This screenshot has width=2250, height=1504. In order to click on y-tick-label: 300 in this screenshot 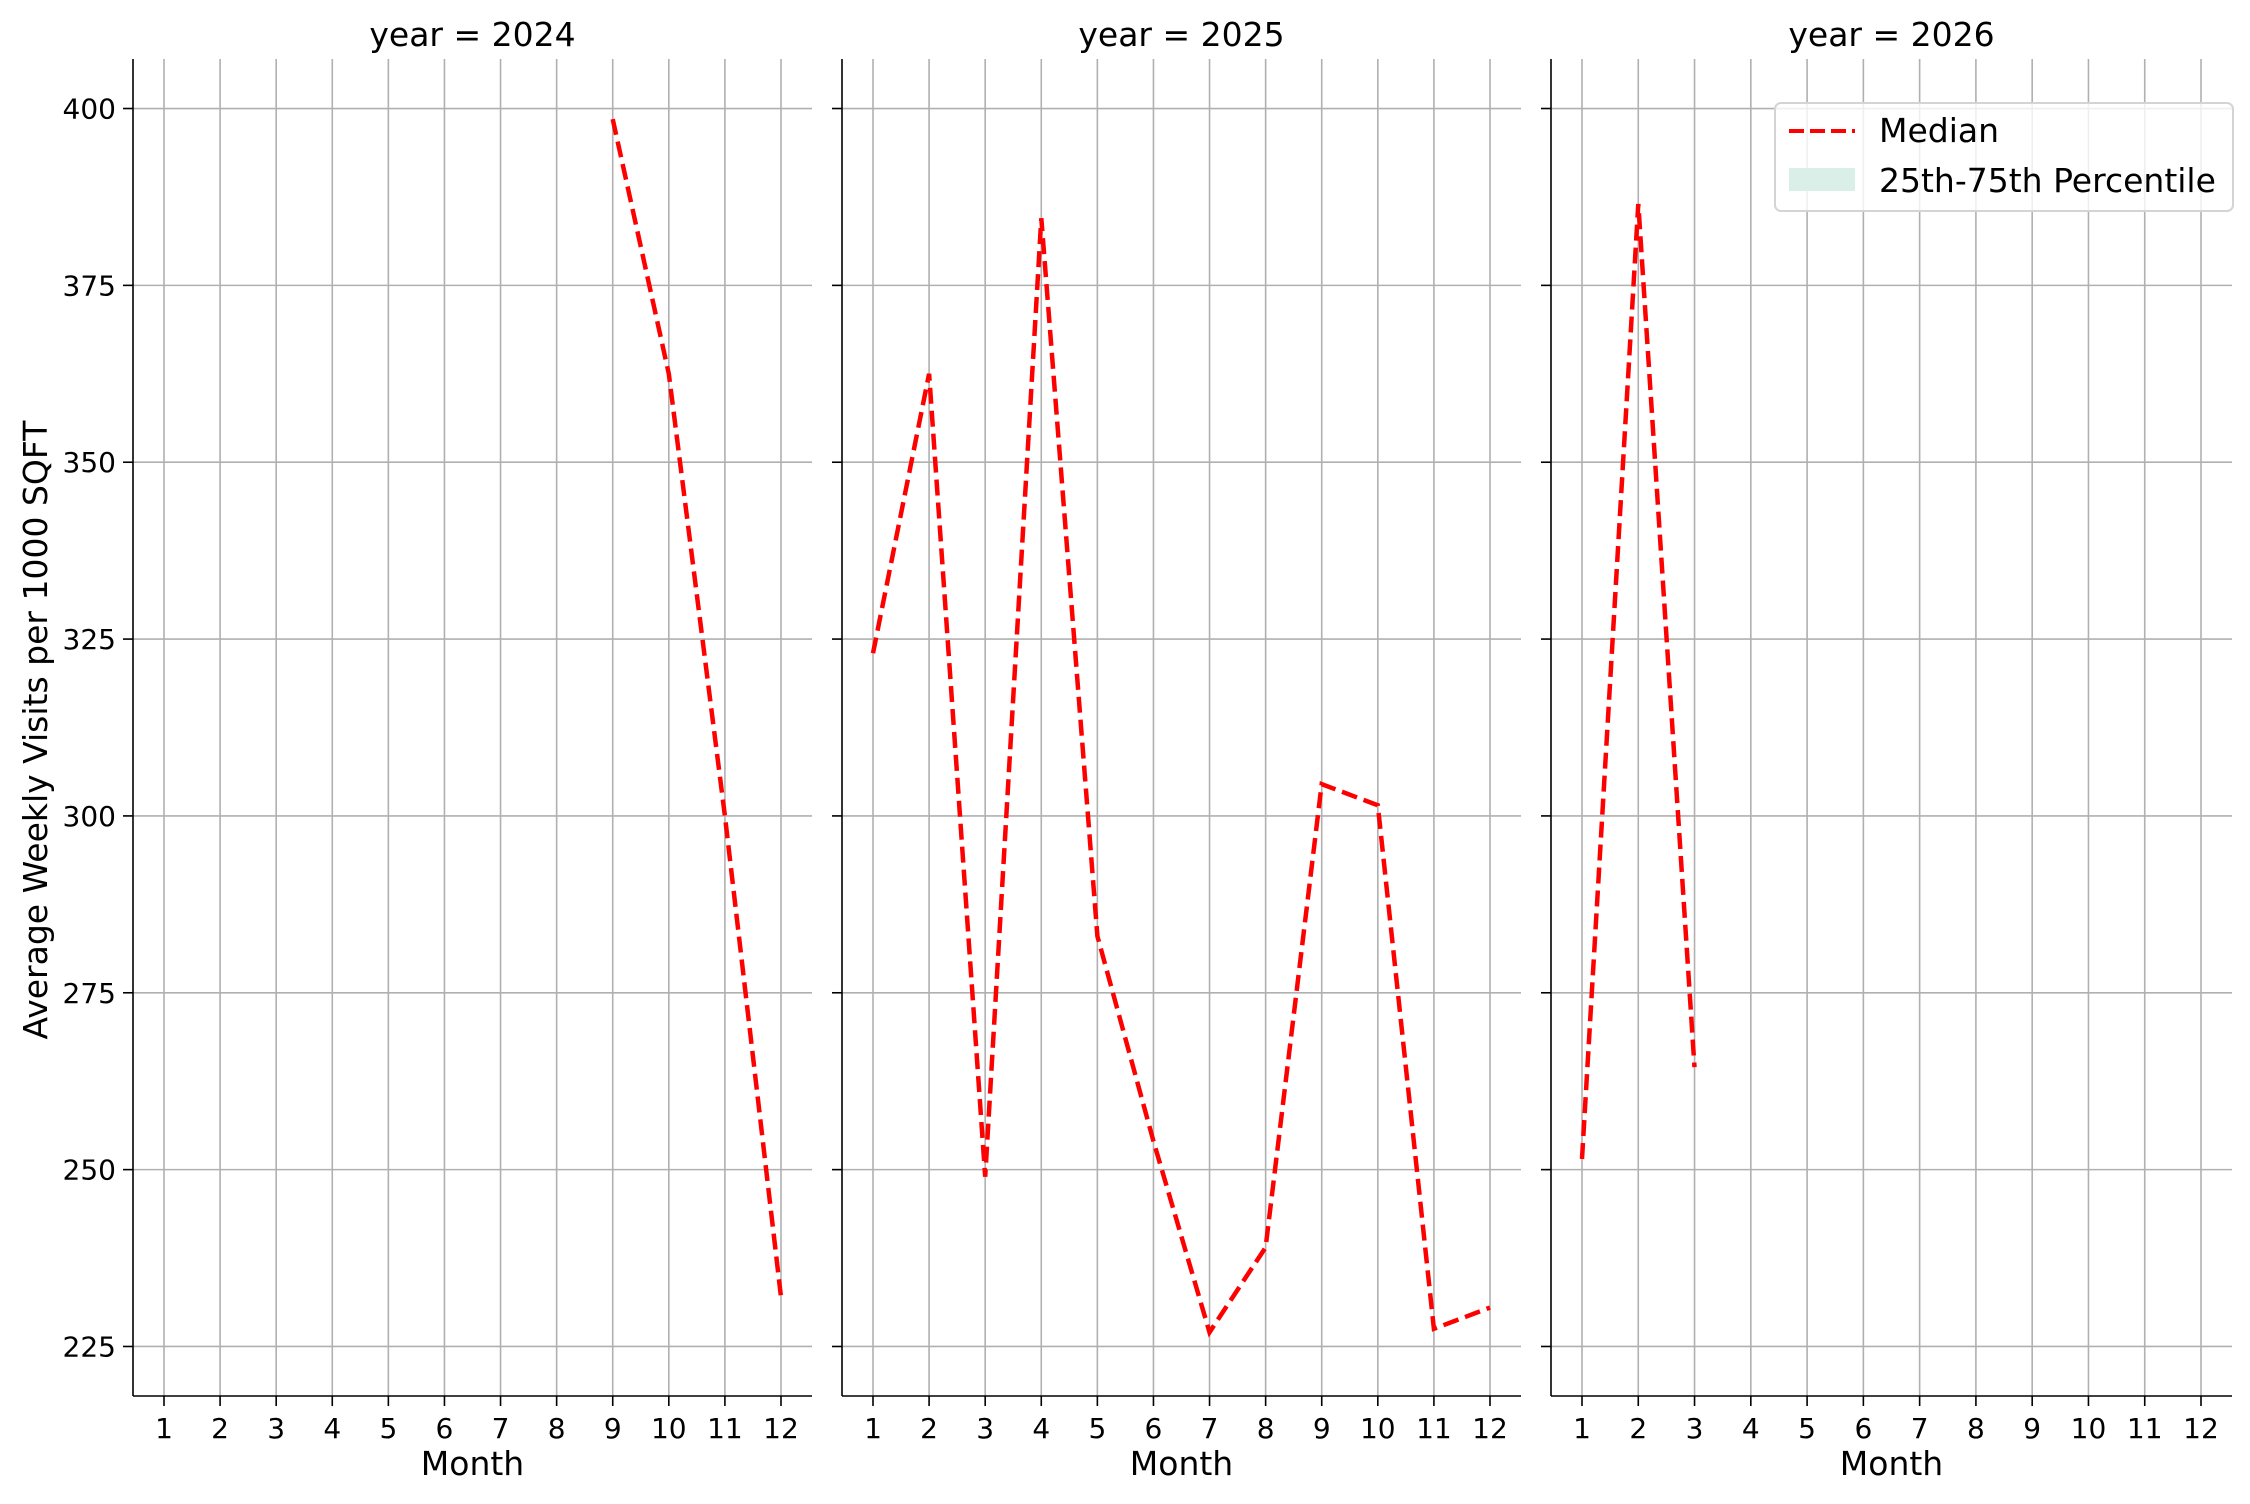, I will do `click(89, 816)`.